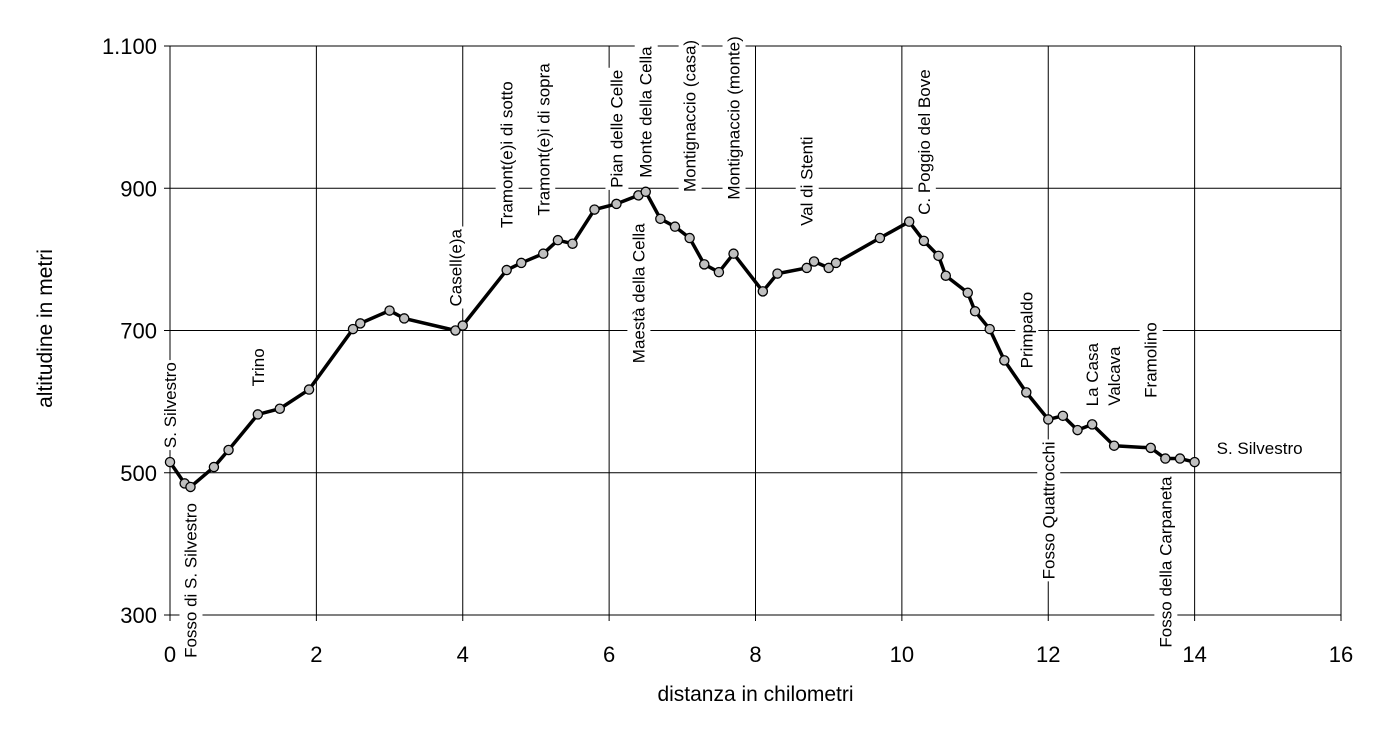 The height and width of the screenshot is (730, 1386). I want to click on place-label: C. Poggio del Bove, so click(924, 142).